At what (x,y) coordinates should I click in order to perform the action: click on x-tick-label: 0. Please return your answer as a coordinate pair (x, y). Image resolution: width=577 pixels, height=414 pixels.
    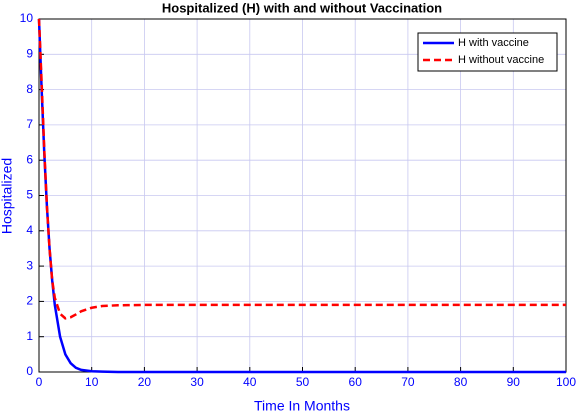
    Looking at the image, I should click on (39, 382).